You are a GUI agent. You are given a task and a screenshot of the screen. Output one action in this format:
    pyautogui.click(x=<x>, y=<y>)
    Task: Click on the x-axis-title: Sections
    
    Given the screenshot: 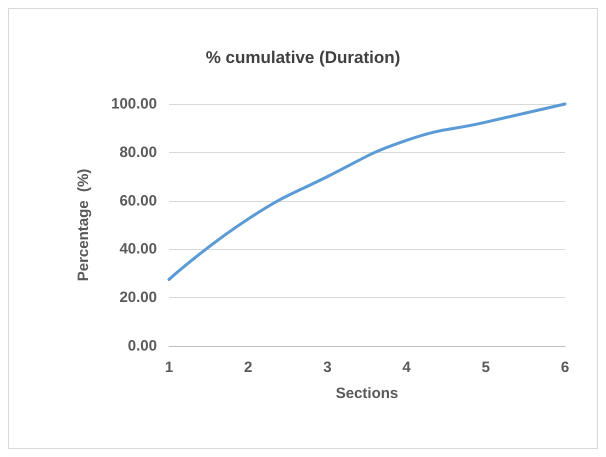 What is the action you would take?
    pyautogui.click(x=367, y=393)
    